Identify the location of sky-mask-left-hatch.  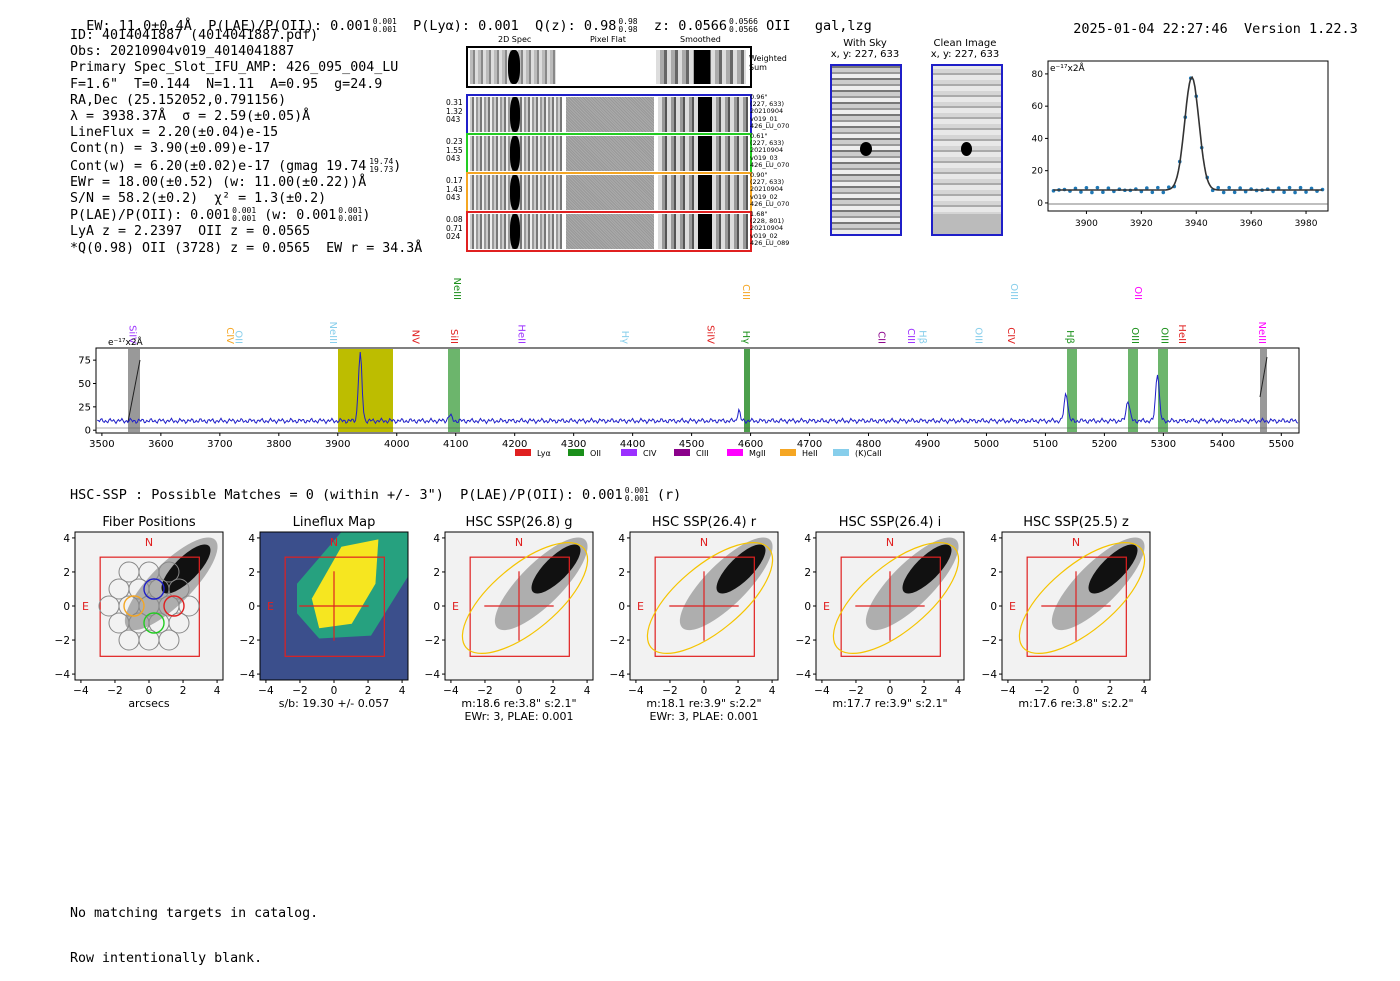
(134, 391).